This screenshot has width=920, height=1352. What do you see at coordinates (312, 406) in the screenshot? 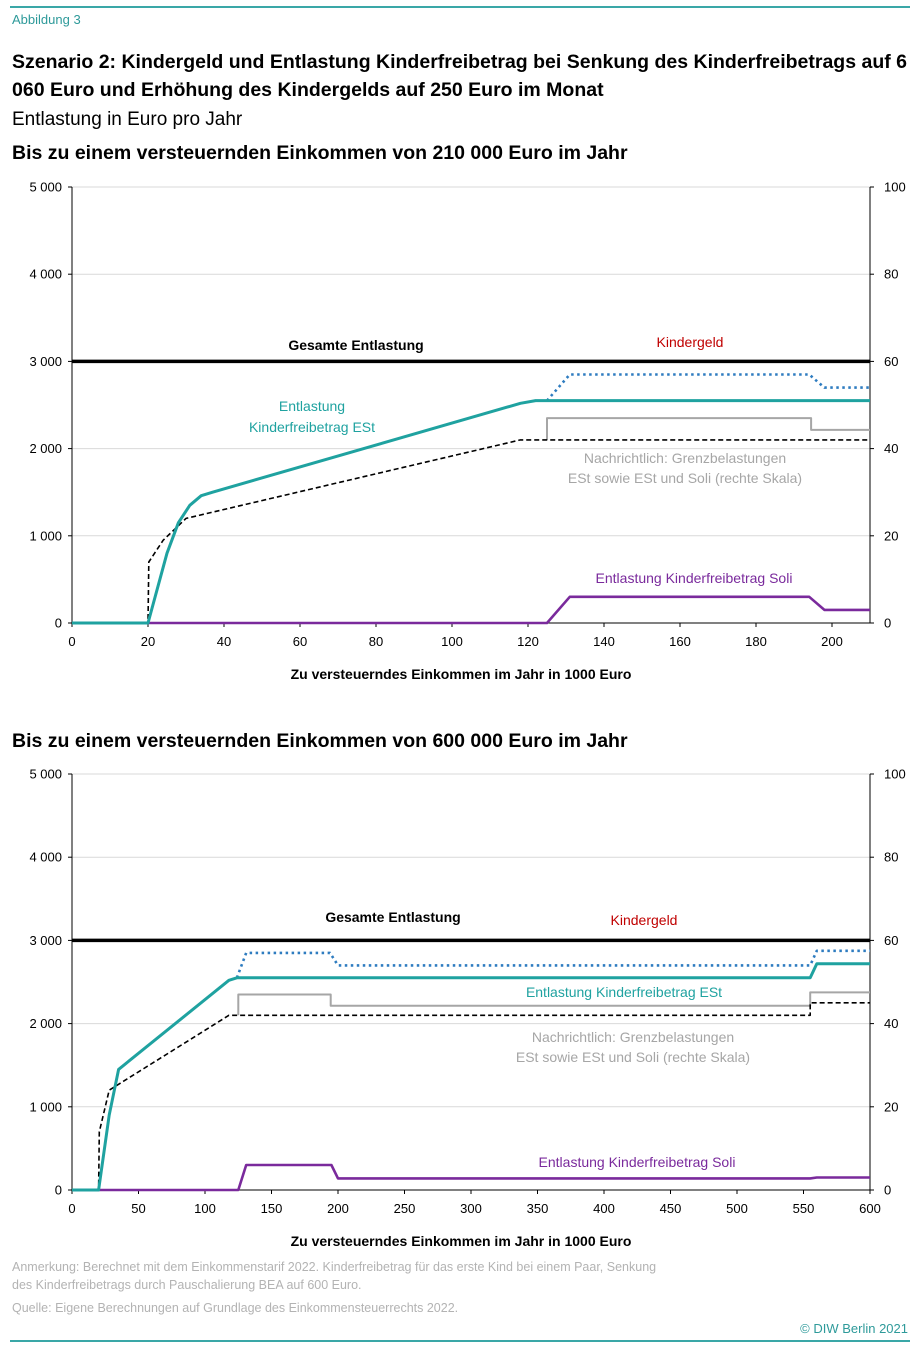
I see `label-est-line1: Entlastung` at bounding box center [312, 406].